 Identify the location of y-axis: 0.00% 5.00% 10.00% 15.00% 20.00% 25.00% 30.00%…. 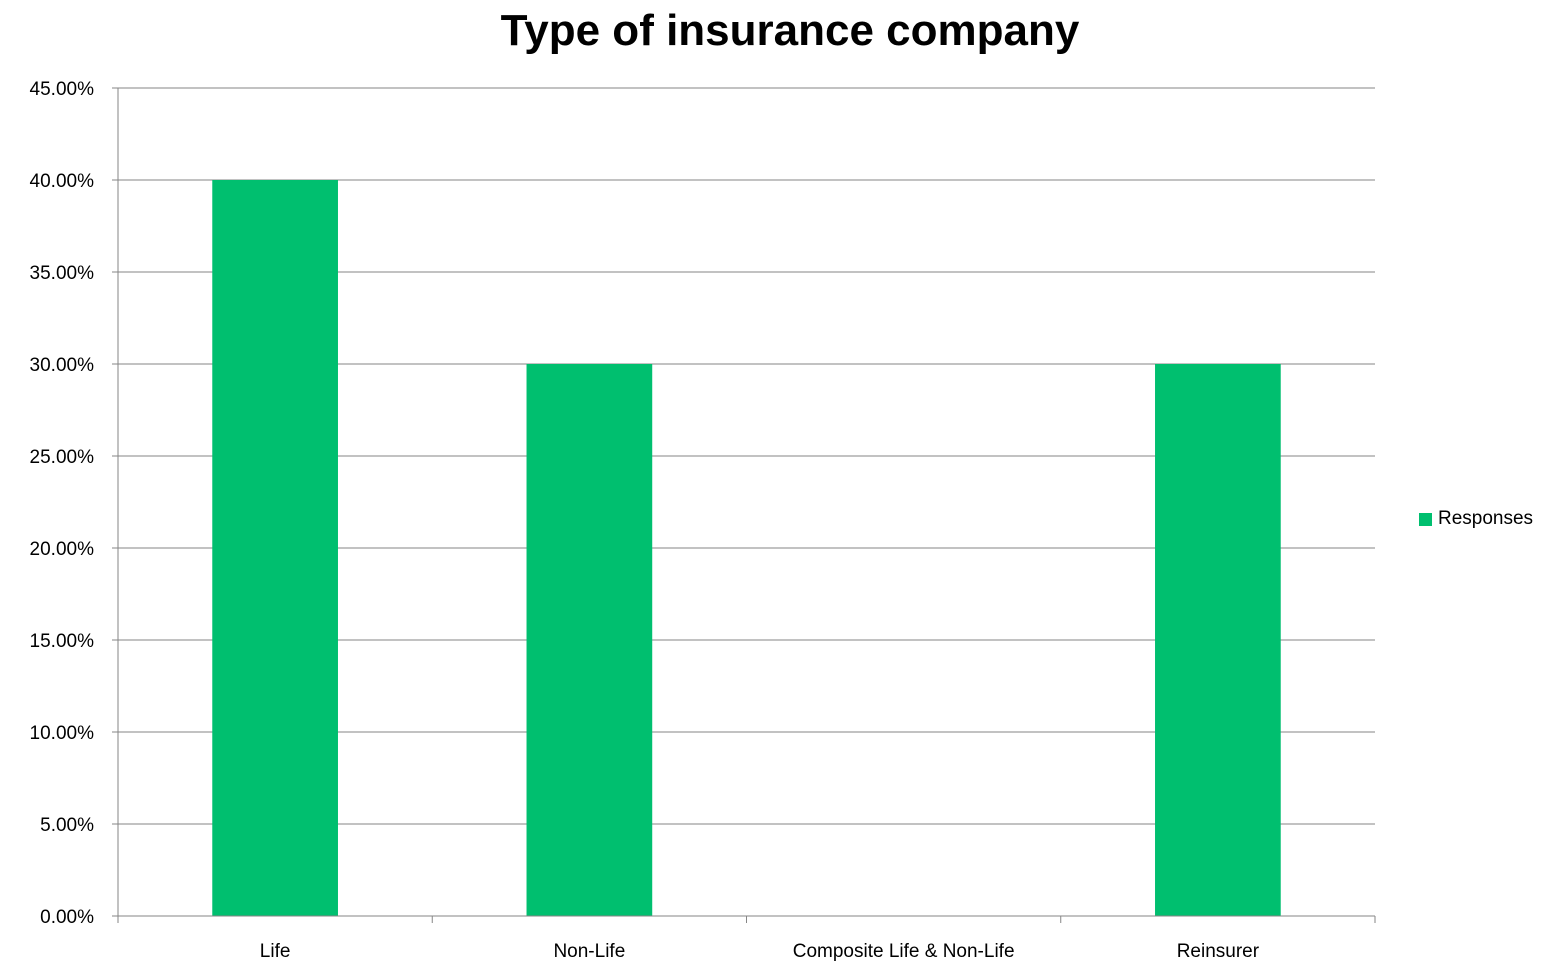
(74, 503).